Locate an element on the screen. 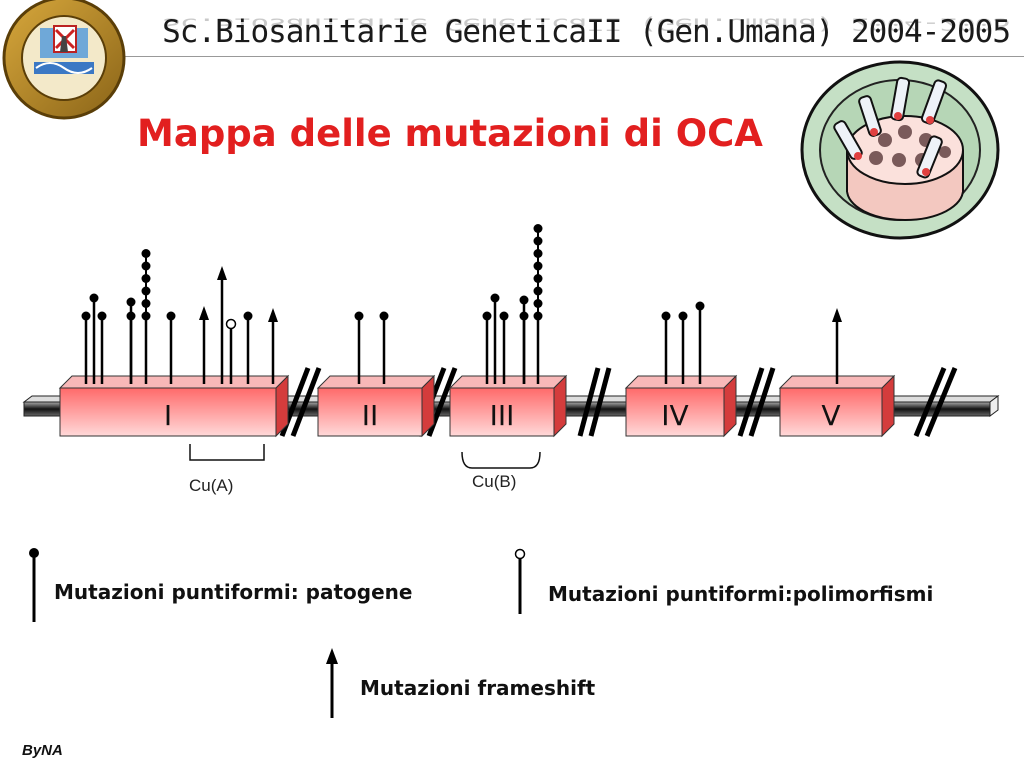 This screenshot has width=1024, height=768. exon-box-5: V is located at coordinates (837, 406).